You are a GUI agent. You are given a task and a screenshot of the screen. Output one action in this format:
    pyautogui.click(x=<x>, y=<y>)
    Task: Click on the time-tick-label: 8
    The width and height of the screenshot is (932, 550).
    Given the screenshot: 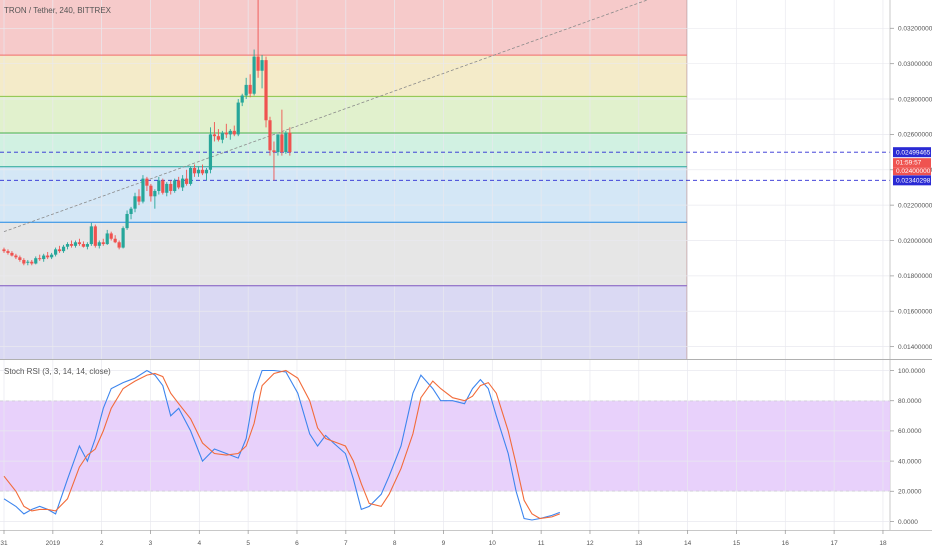 What is the action you would take?
    pyautogui.click(x=395, y=543)
    